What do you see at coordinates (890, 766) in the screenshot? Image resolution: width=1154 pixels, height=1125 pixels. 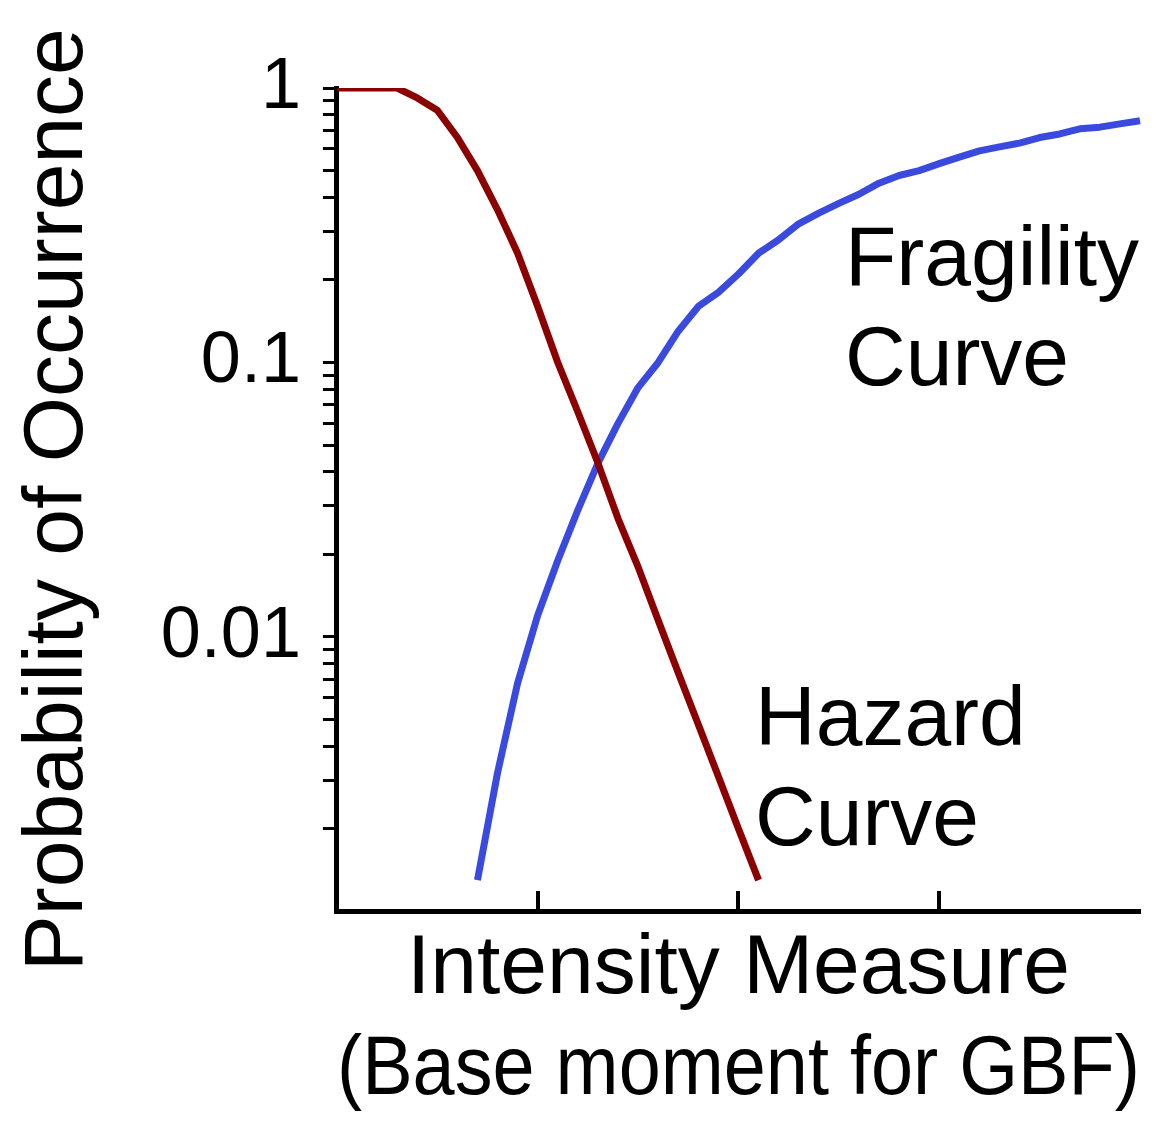 I see `series-label: Hazard Curve` at bounding box center [890, 766].